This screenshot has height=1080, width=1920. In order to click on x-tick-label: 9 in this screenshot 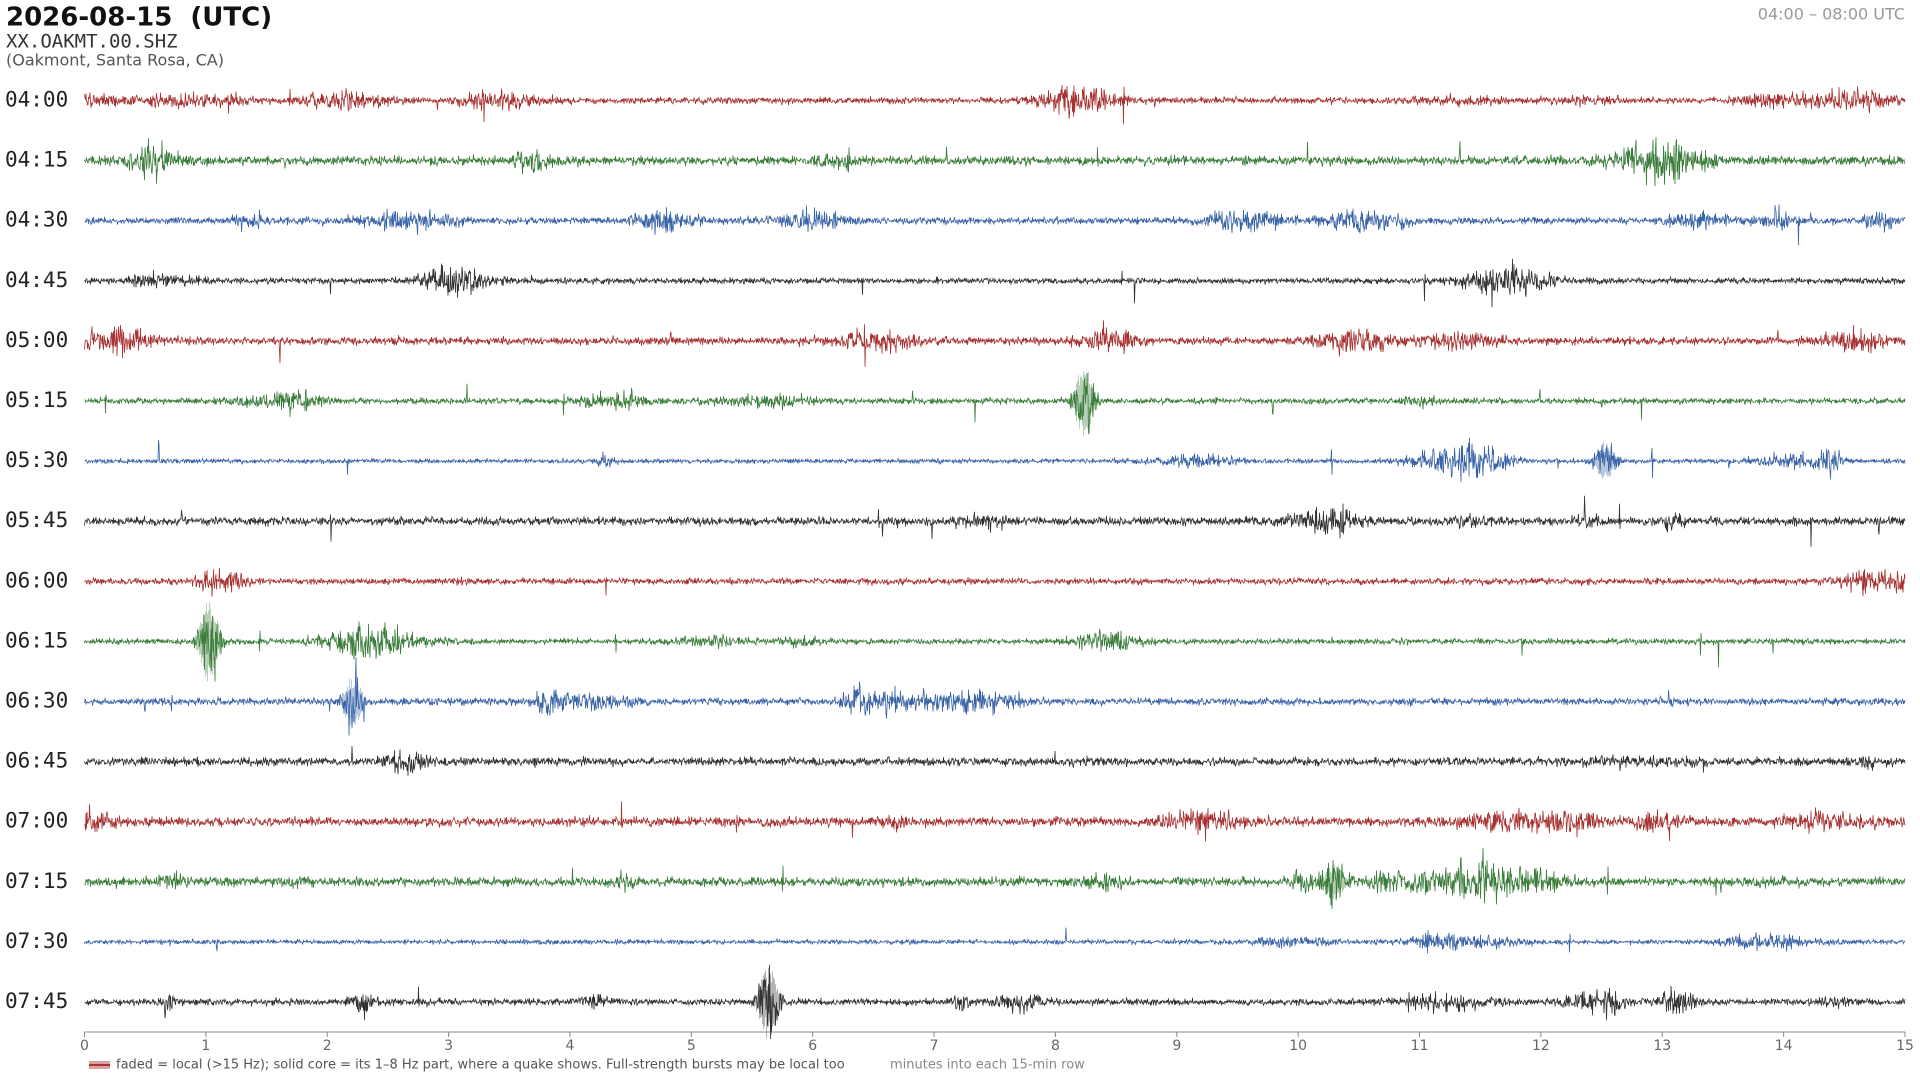, I will do `click(1176, 1046)`.